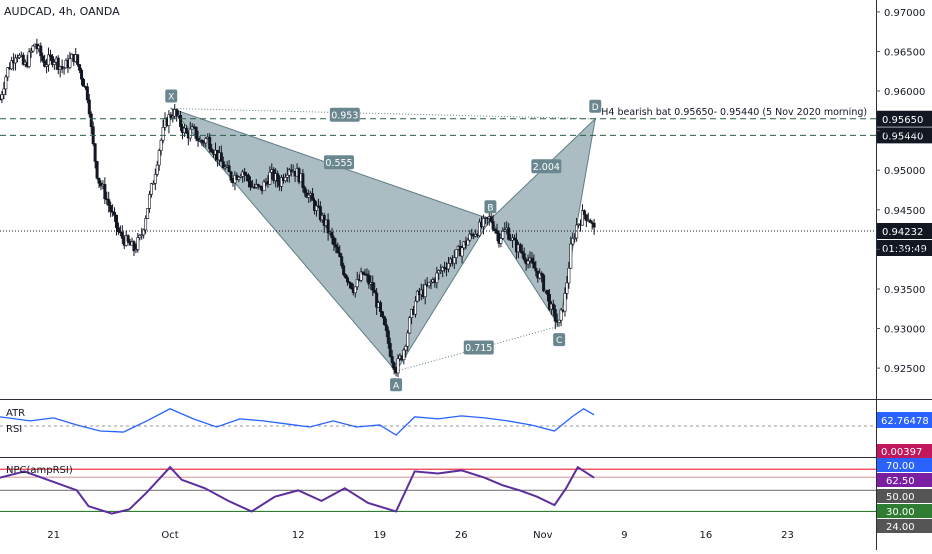  What do you see at coordinates (904, 249) in the screenshot?
I see `countdown-label: 01:39:49` at bounding box center [904, 249].